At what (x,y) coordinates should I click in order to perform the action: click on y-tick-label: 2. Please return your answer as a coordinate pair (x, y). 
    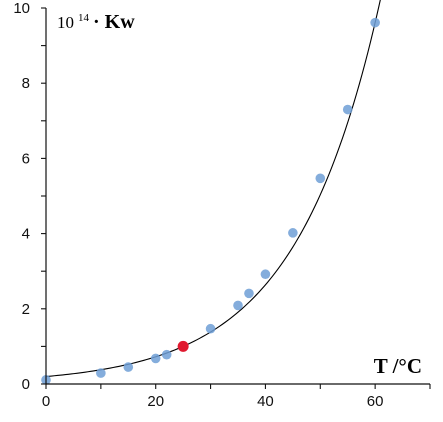
    Looking at the image, I should click on (26, 309).